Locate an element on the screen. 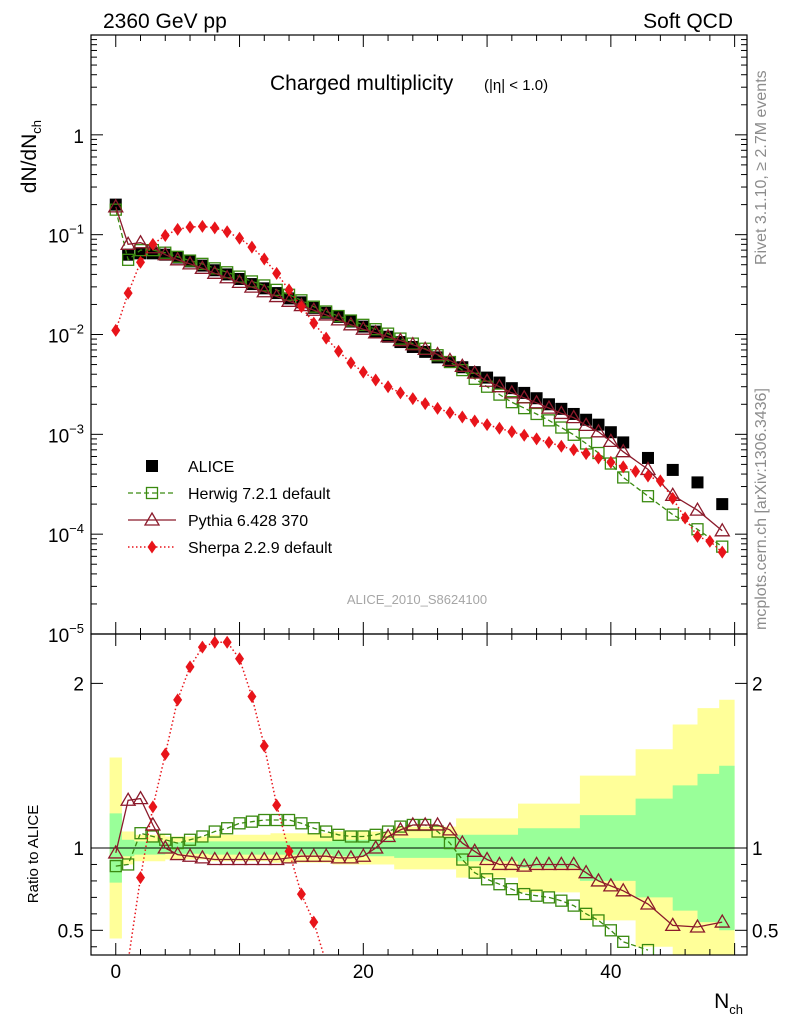 The height and width of the screenshot is (1024, 786). x-tick-label: 40 is located at coordinates (610, 972).